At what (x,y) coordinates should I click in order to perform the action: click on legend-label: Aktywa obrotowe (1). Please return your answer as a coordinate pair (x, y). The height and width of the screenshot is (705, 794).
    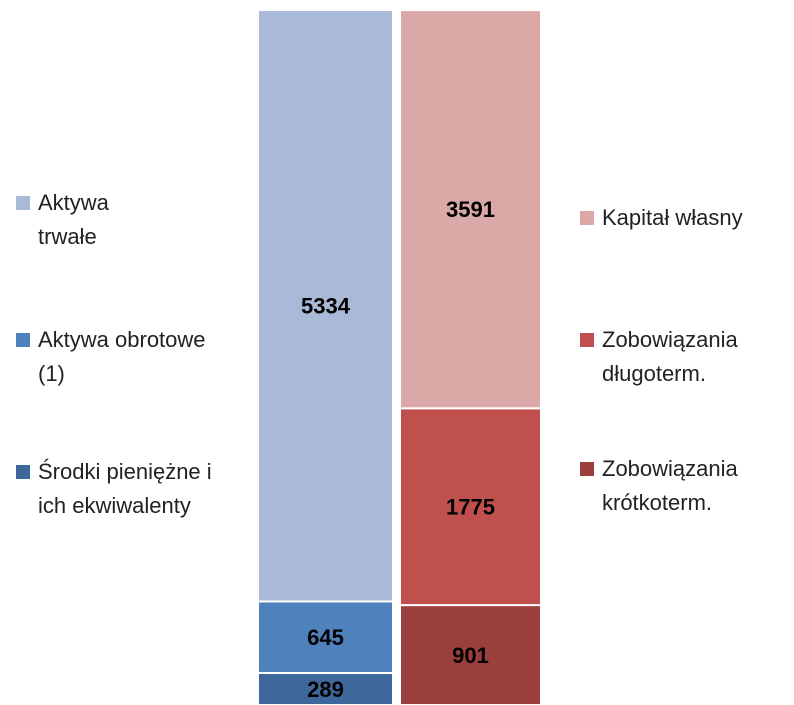
    Looking at the image, I should click on (122, 356).